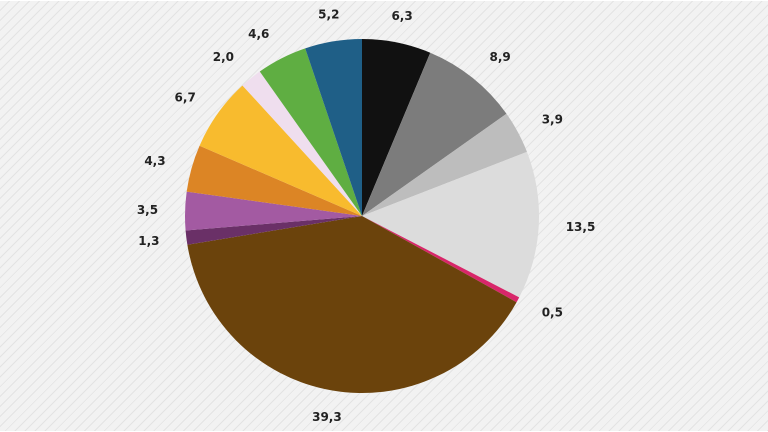  What do you see at coordinates (185, 98) in the screenshot?
I see `slice-label-10: 6,7` at bounding box center [185, 98].